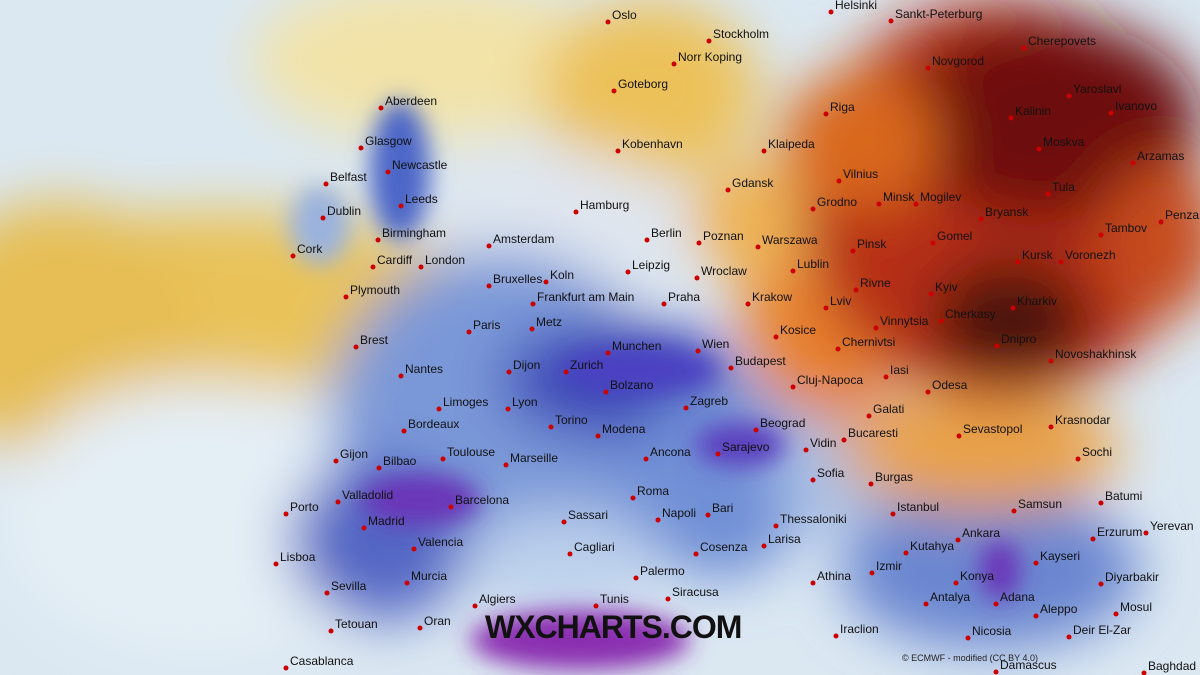  Describe the element at coordinates (1033, 111) in the screenshot. I see `city-label: Kalinin` at that location.